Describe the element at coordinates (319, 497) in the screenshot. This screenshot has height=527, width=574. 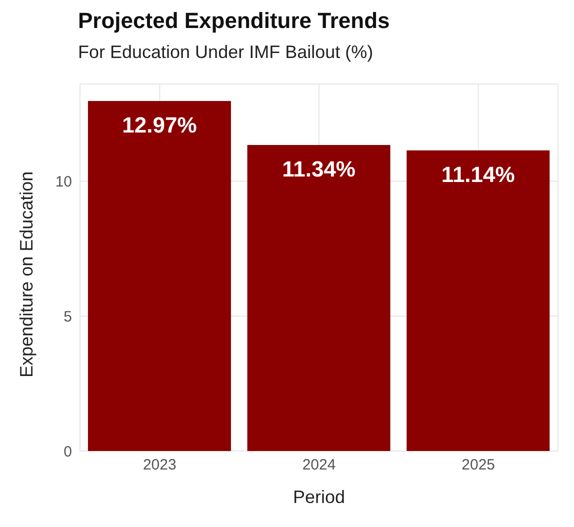
I see `x-axis-title: Period` at that location.